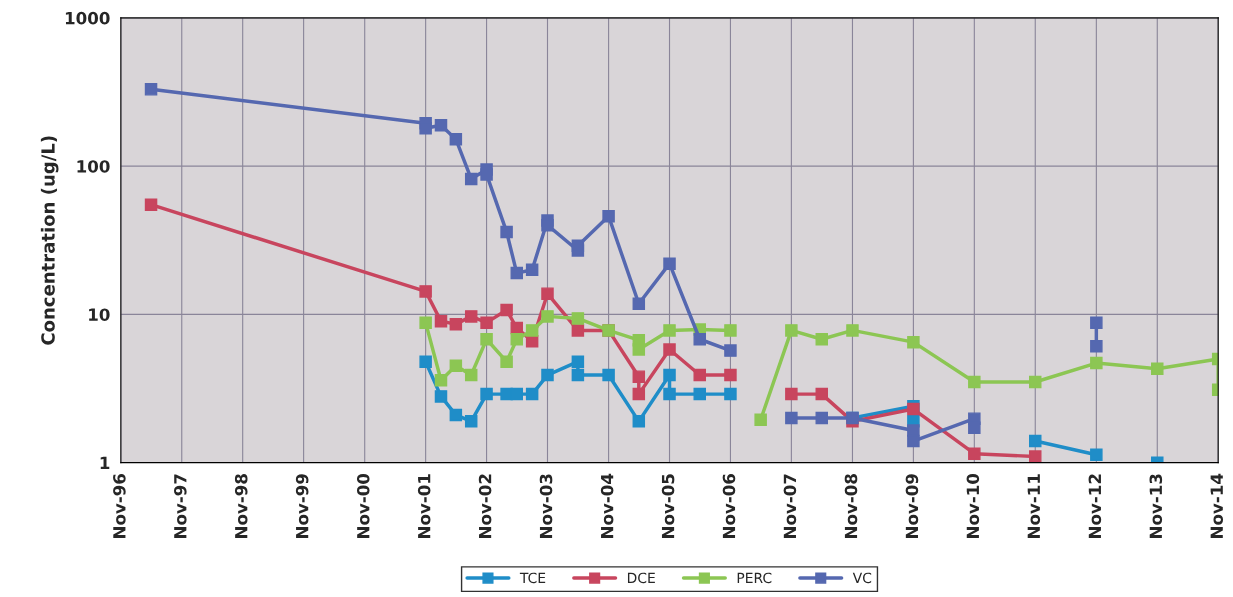 The width and height of the screenshot is (1233, 597). What do you see at coordinates (241, 506) in the screenshot?
I see `x-tick-label: Nov-98` at bounding box center [241, 506].